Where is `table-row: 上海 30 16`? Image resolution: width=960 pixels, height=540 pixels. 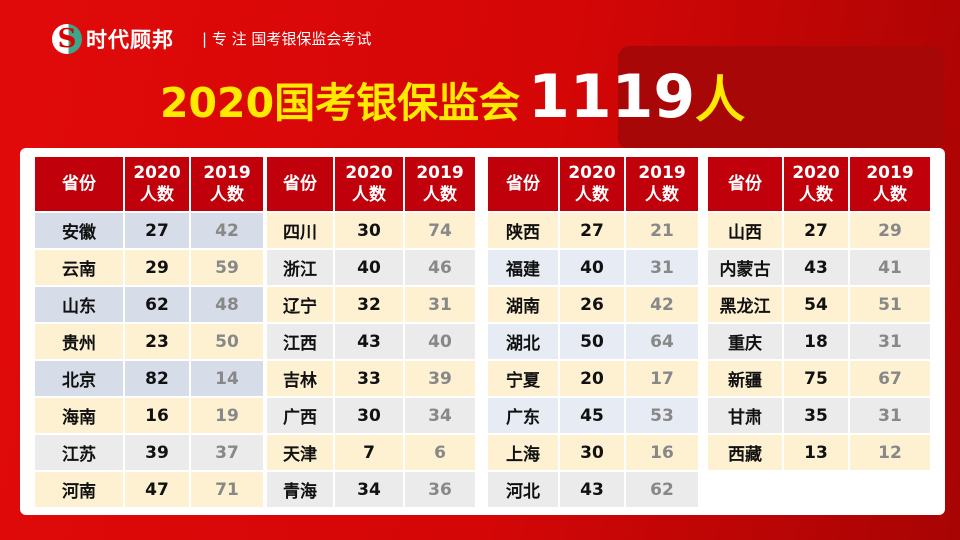
table-row: 上海 30 16 is located at coordinates (593, 452).